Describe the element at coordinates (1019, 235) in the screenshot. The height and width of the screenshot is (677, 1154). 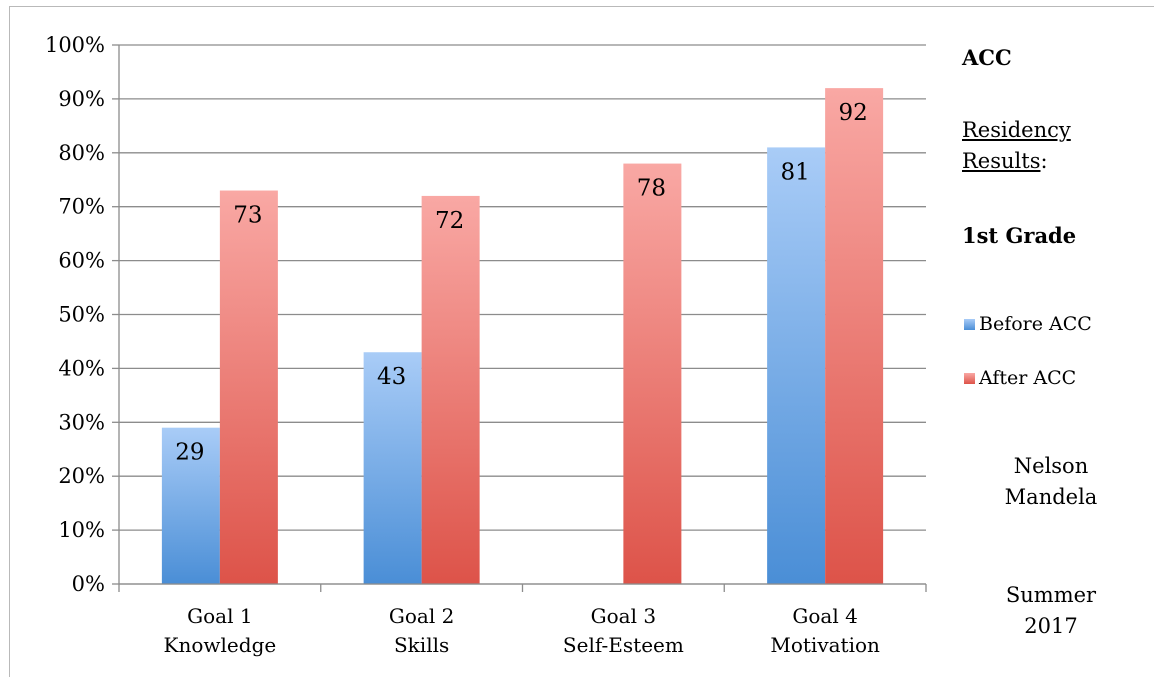
I see `grade-label: 1st Grade` at that location.